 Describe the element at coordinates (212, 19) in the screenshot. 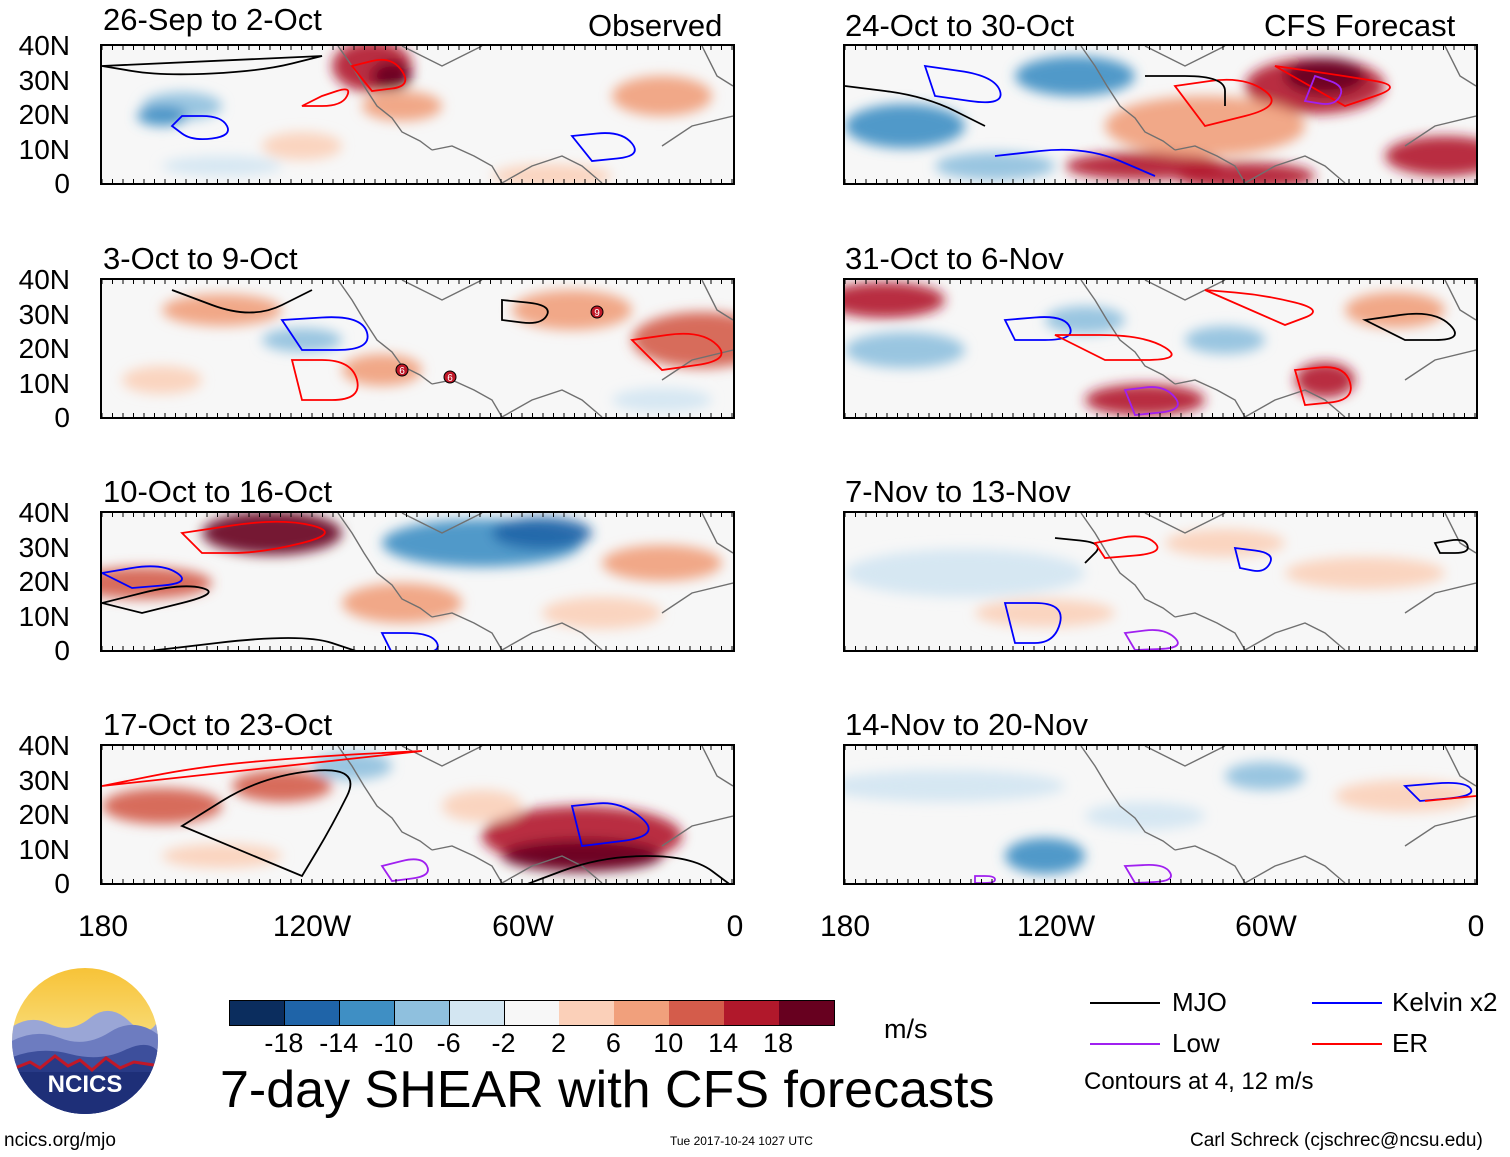

I see `panel-title: 26-Sep to 2-Oct` at that location.